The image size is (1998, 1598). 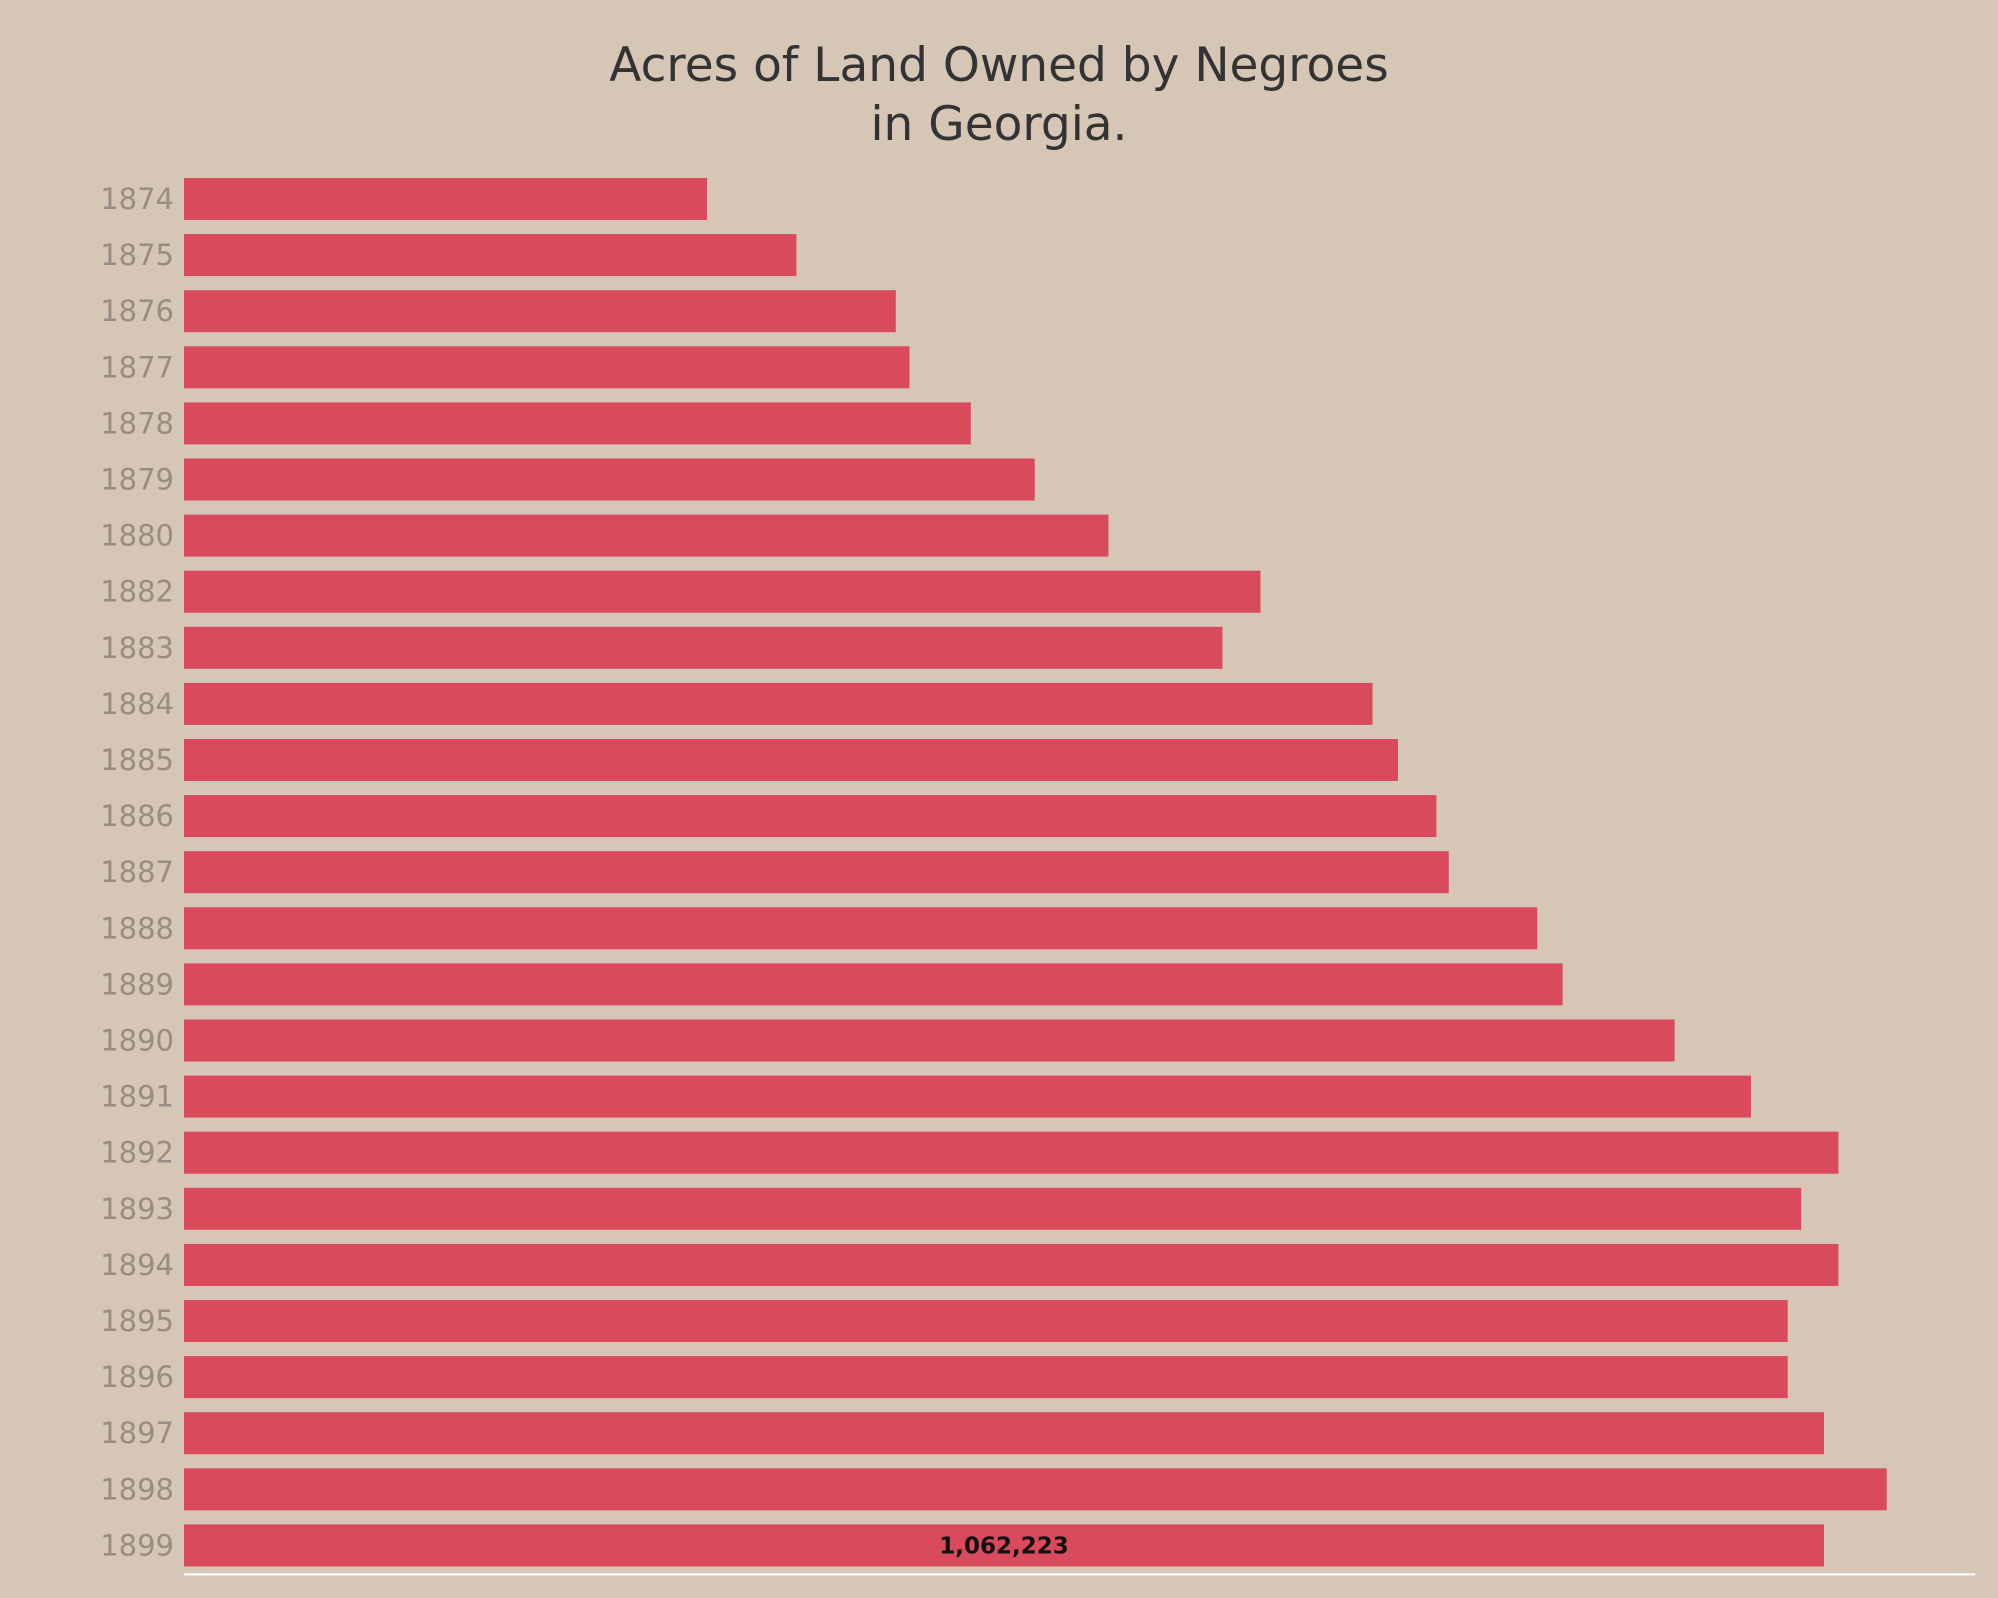 What do you see at coordinates (137, 760) in the screenshot?
I see `tick-label-1885: 1885` at bounding box center [137, 760].